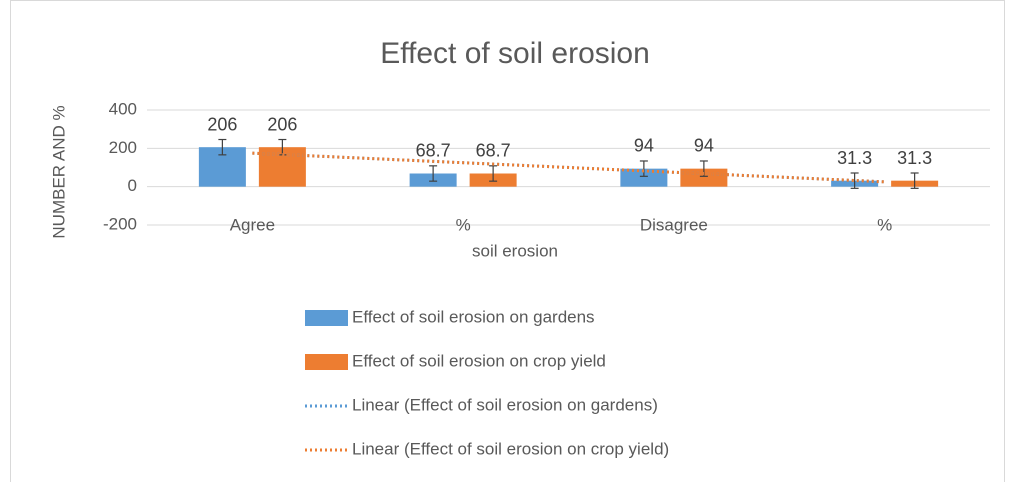 This screenshot has height=487, width=1010. I want to click on x-tick-label: Agree, so click(252, 224).